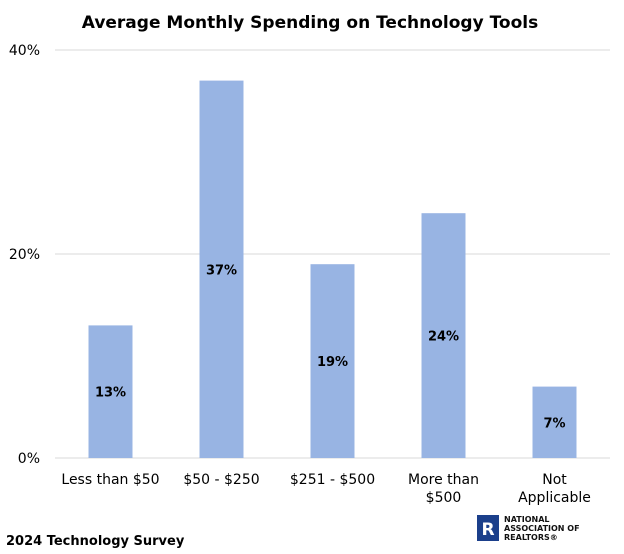 The image size is (624, 554). Describe the element at coordinates (443, 489) in the screenshot. I see `x-tick-label: More than $500` at that location.